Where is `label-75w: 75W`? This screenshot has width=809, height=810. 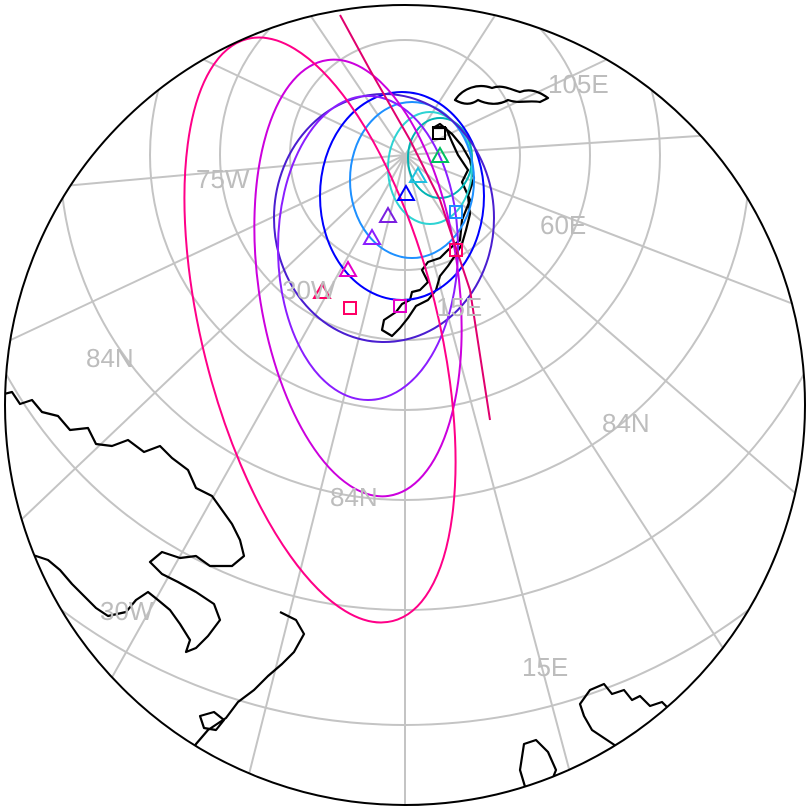
label-75w: 75W is located at coordinates (223, 179).